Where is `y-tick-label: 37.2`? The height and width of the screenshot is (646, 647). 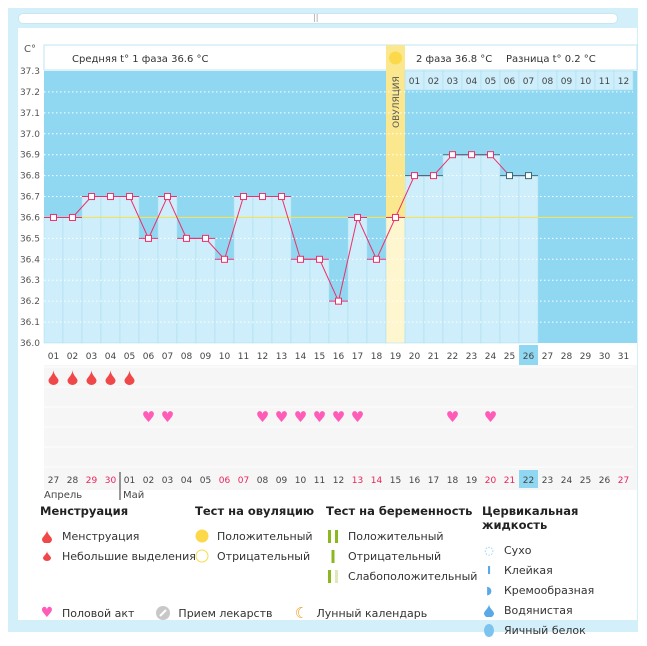 y-tick-label: 37.2 is located at coordinates (30, 93).